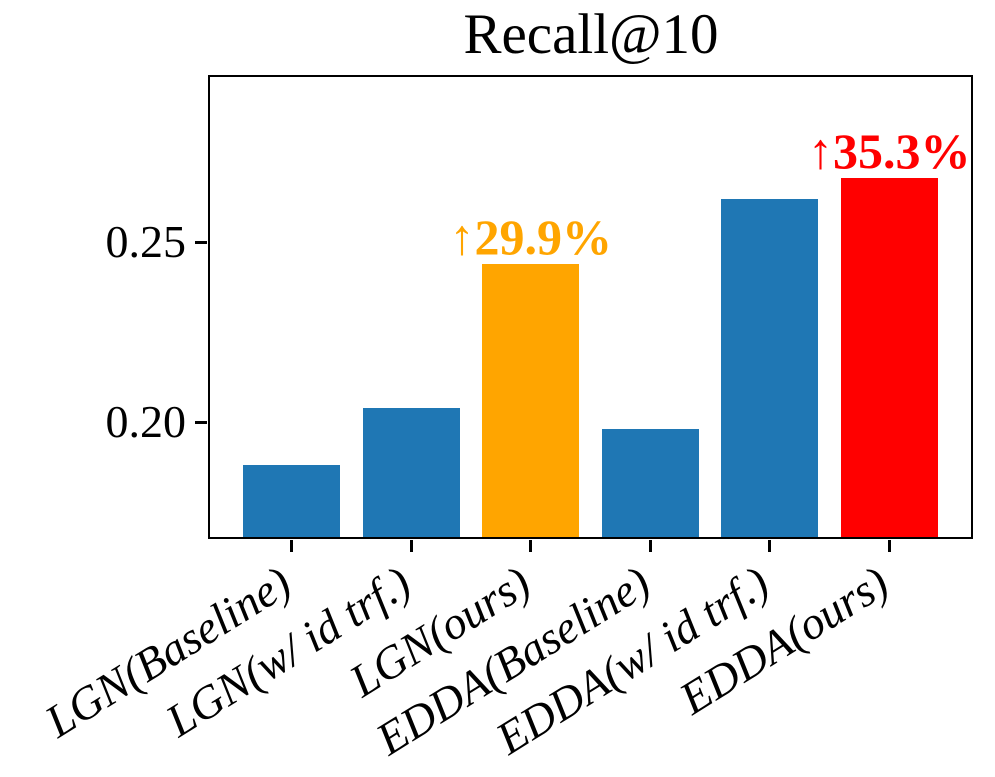 This screenshot has width=995, height=777. What do you see at coordinates (146, 421) in the screenshot?
I see `y-tick-label: 0.20` at bounding box center [146, 421].